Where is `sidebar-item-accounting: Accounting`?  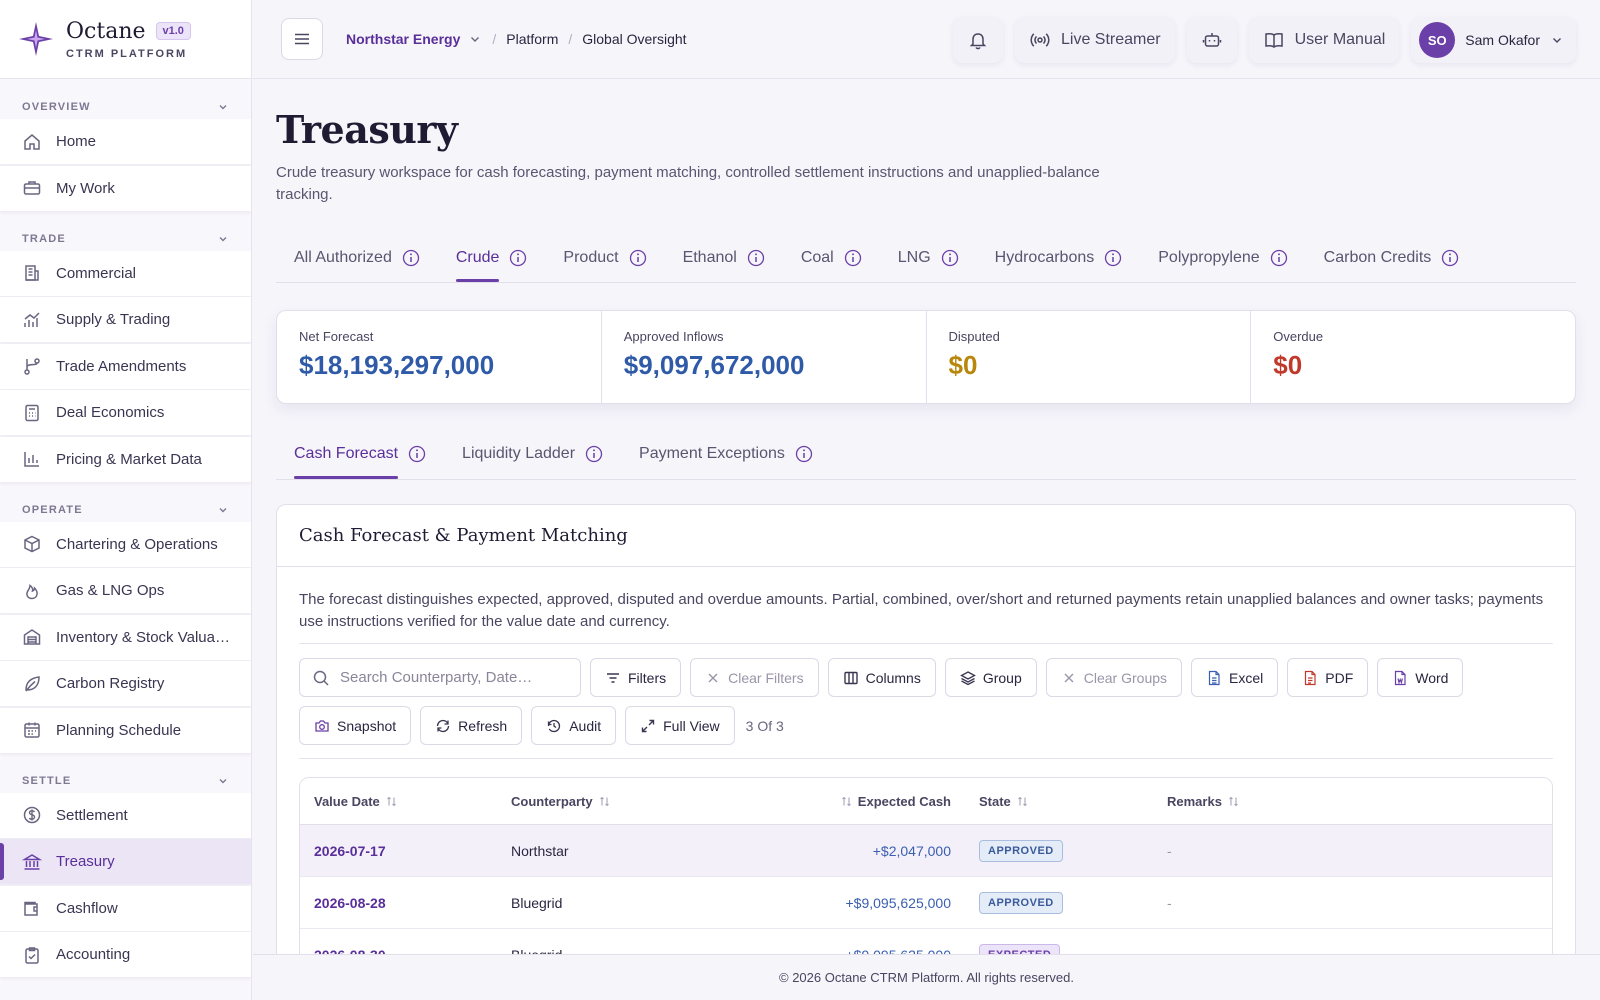 sidebar-item-accounting: Accounting is located at coordinates (125, 954).